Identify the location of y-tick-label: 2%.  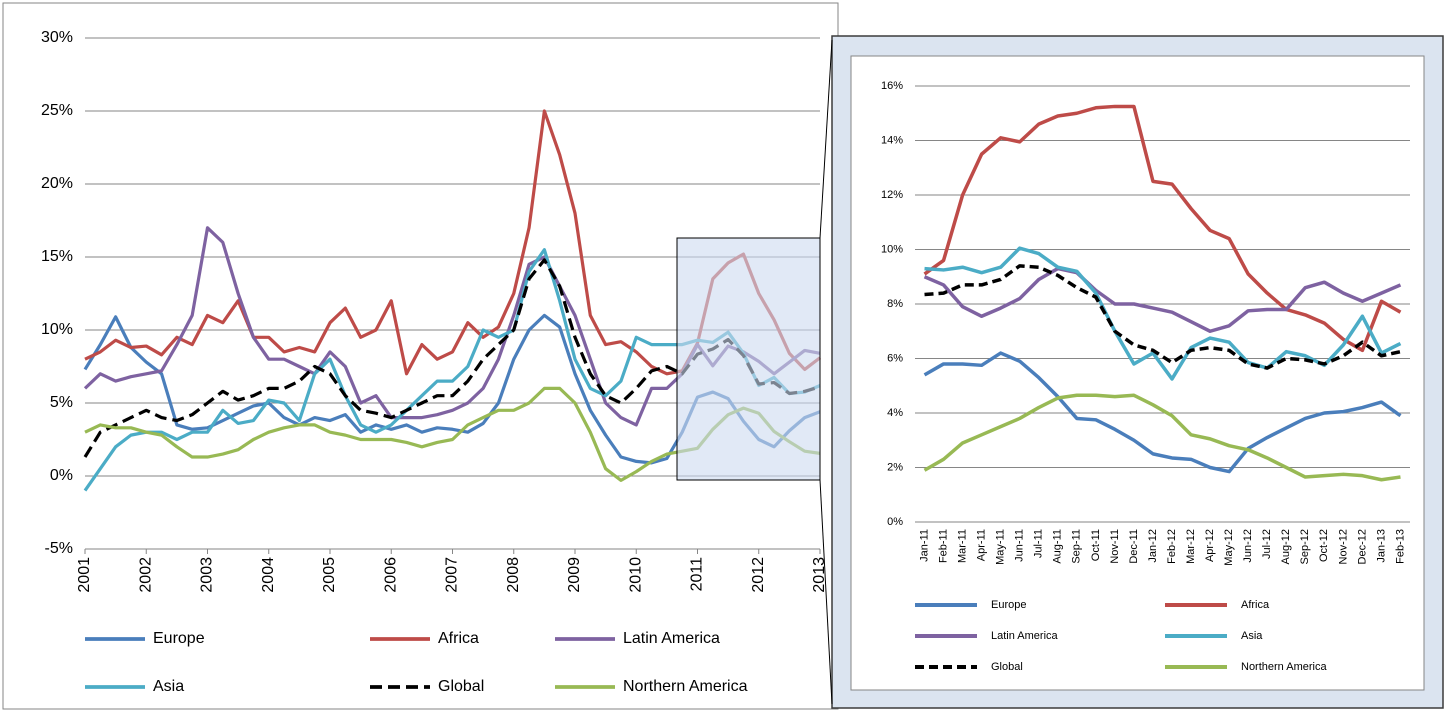
(895, 467).